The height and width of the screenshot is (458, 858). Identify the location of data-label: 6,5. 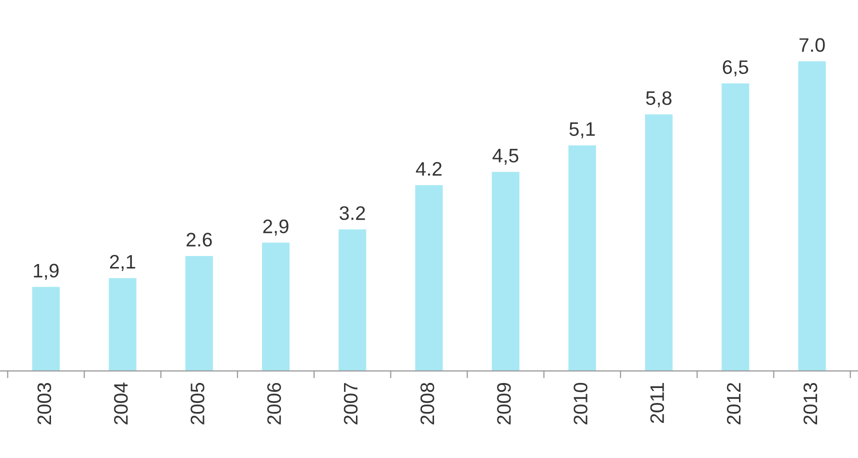
(735, 68).